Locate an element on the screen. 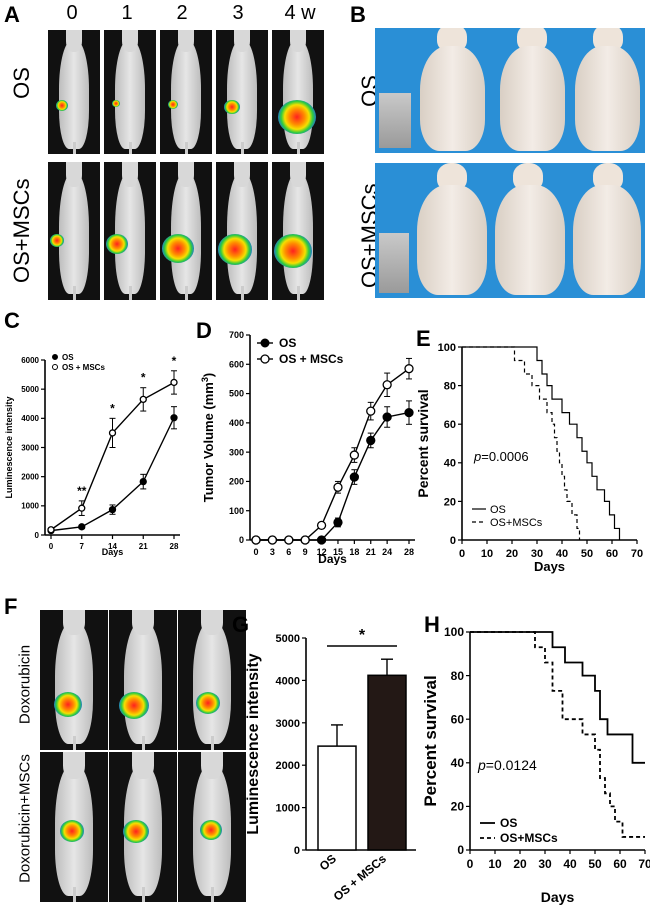 This screenshot has height=909, width=650. x-tick-label: 3 is located at coordinates (272, 552).